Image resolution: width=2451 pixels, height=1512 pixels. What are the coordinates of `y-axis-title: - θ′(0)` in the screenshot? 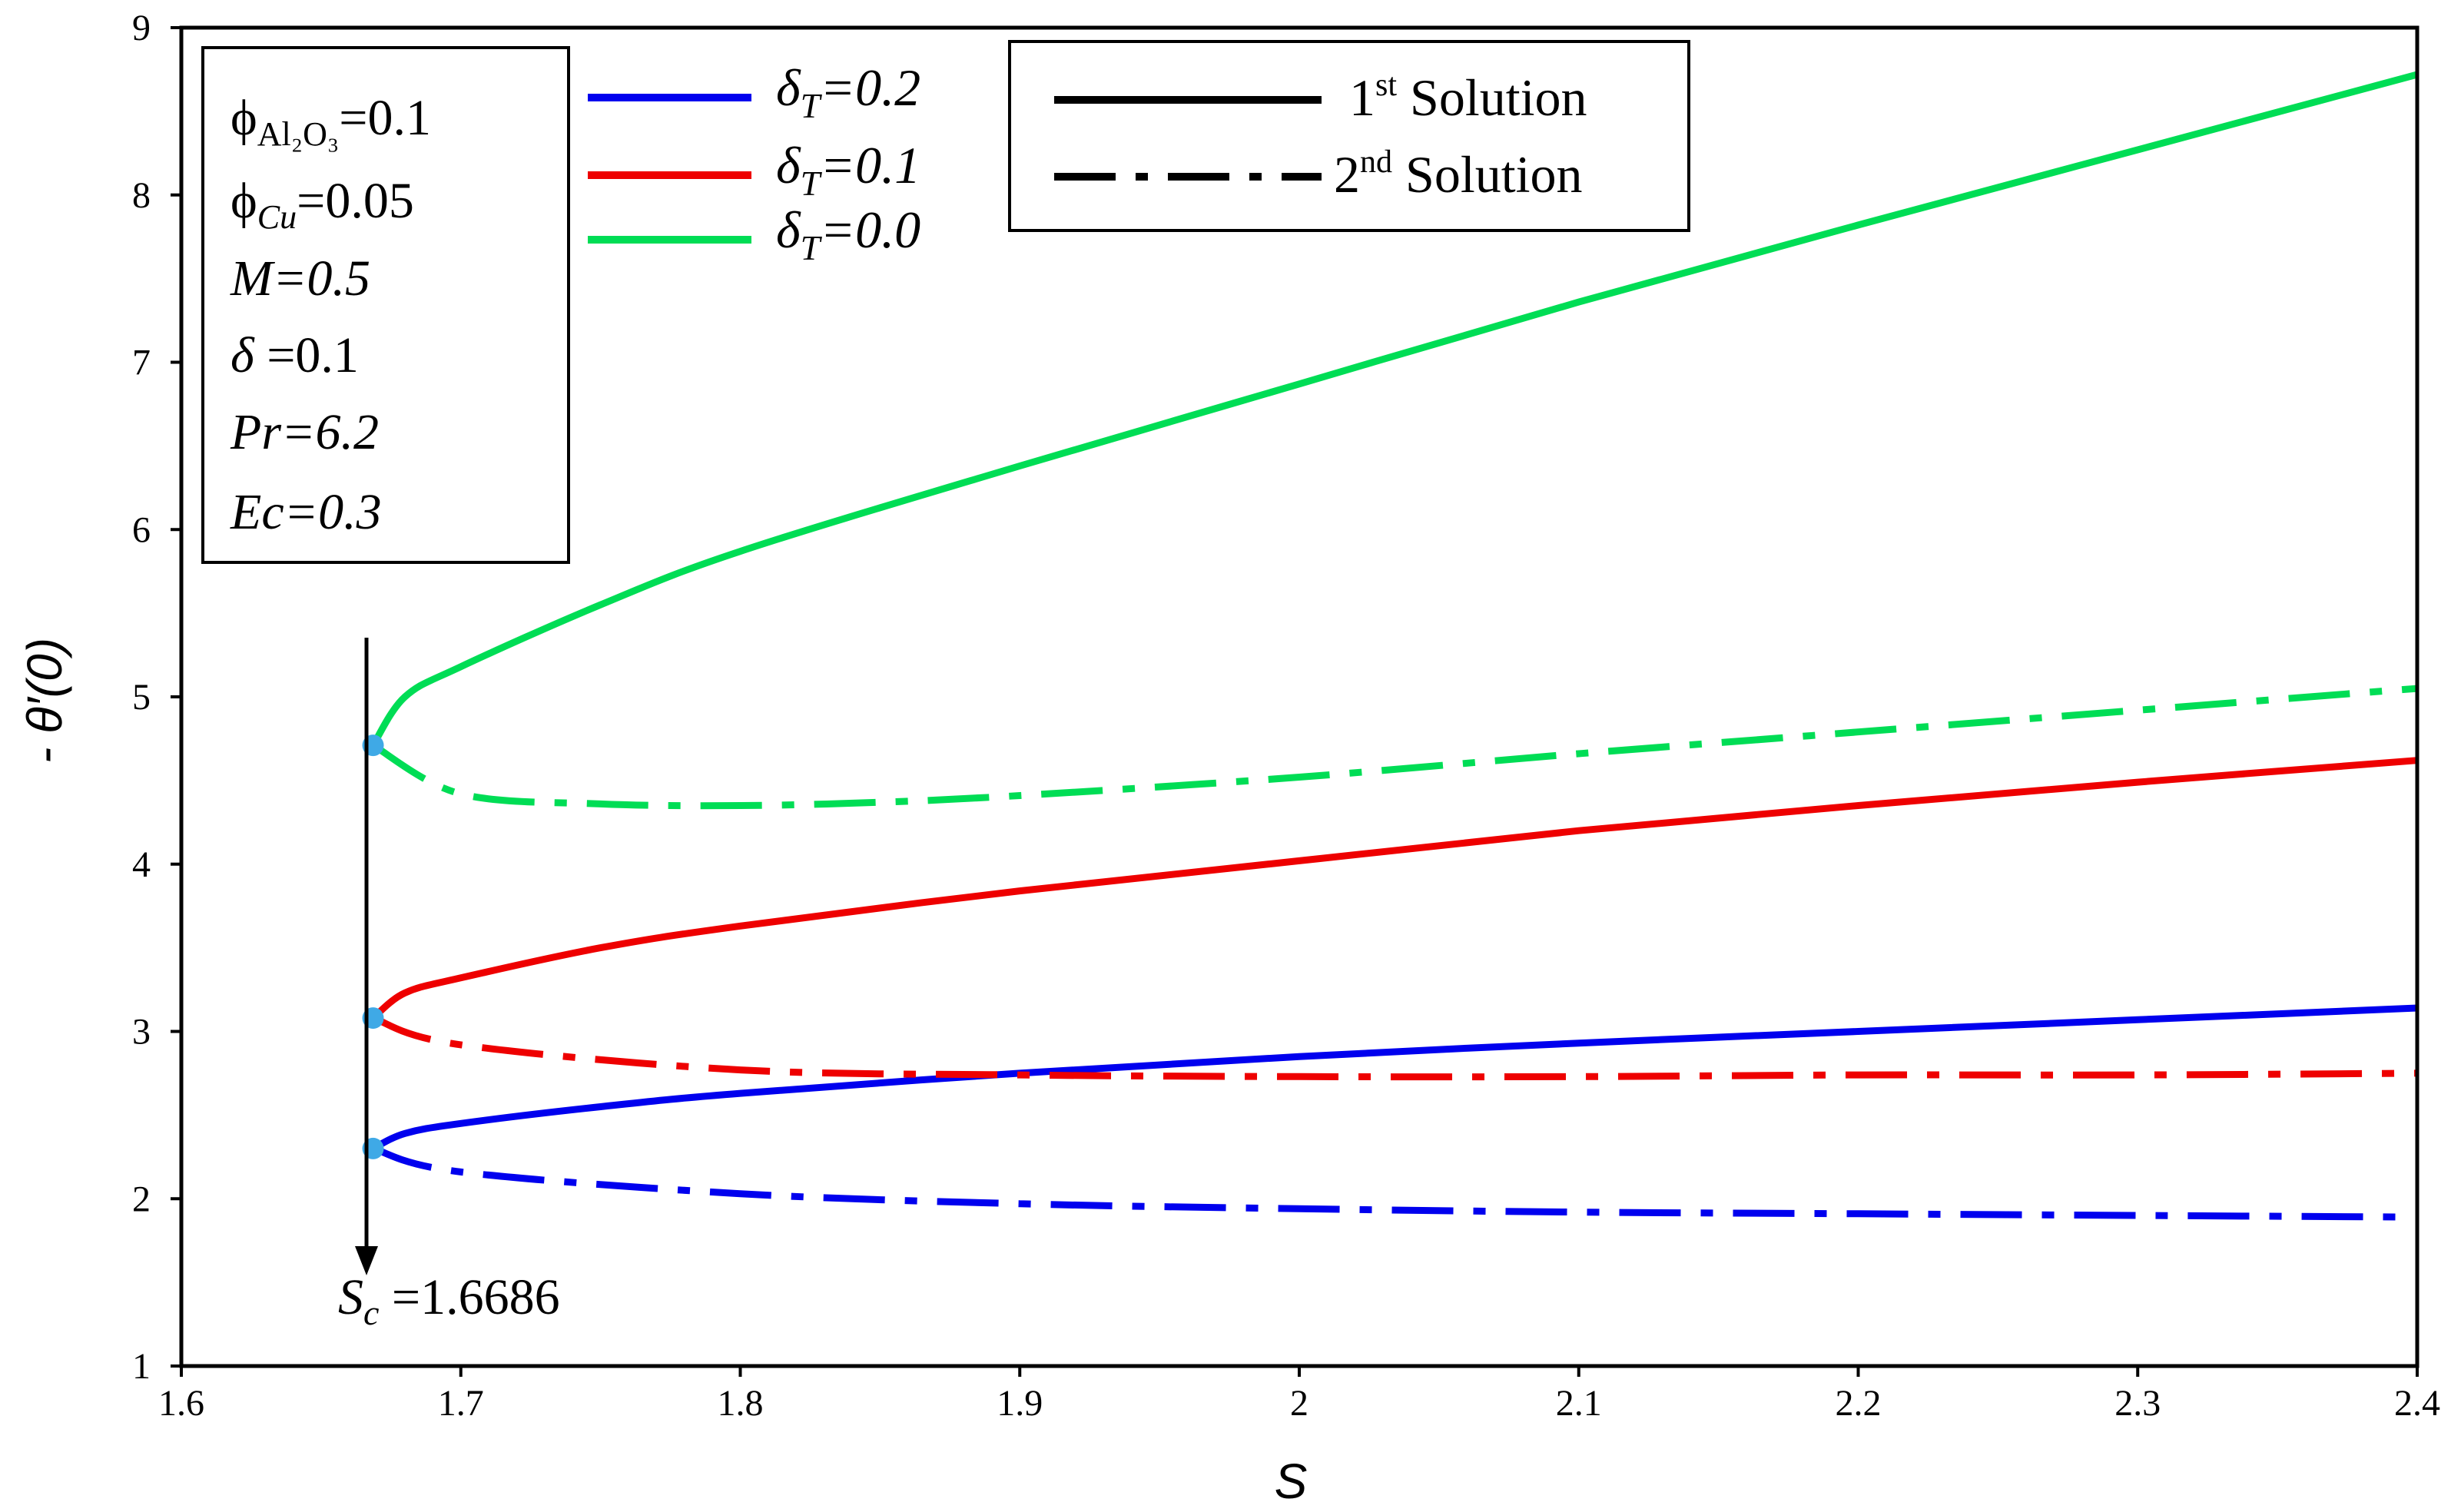 It's located at (44, 701).